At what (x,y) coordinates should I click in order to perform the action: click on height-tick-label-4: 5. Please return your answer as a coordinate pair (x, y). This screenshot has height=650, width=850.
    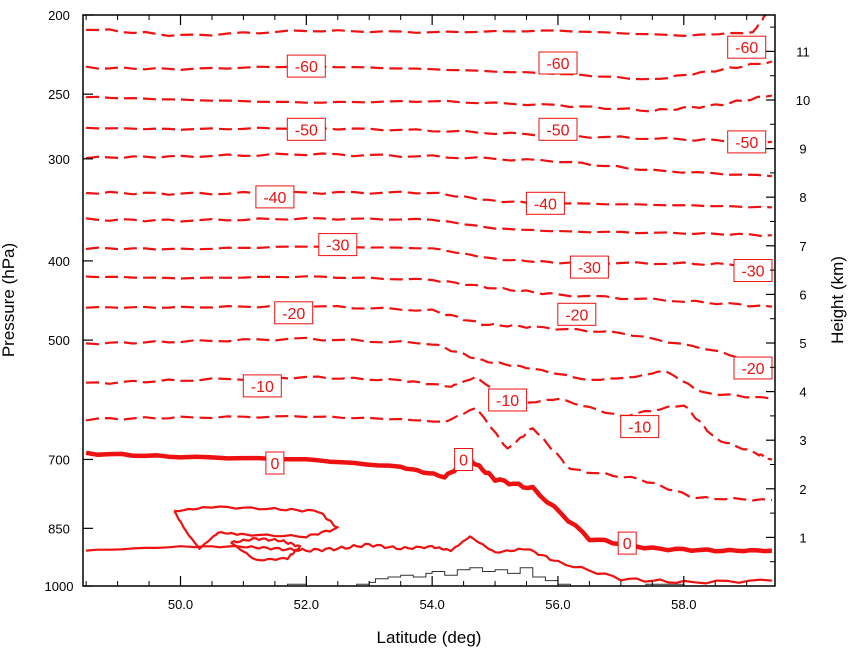
    Looking at the image, I should click on (802, 343).